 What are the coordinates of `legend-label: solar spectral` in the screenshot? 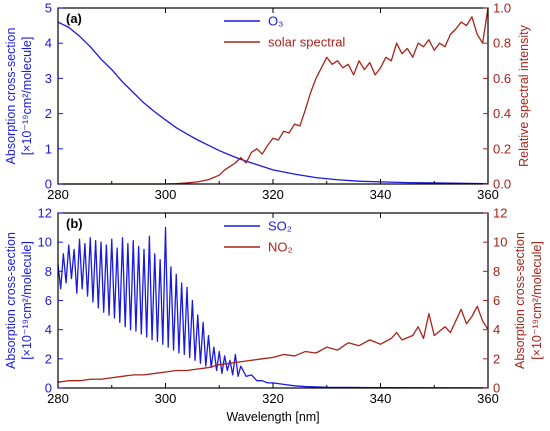 It's located at (306, 42).